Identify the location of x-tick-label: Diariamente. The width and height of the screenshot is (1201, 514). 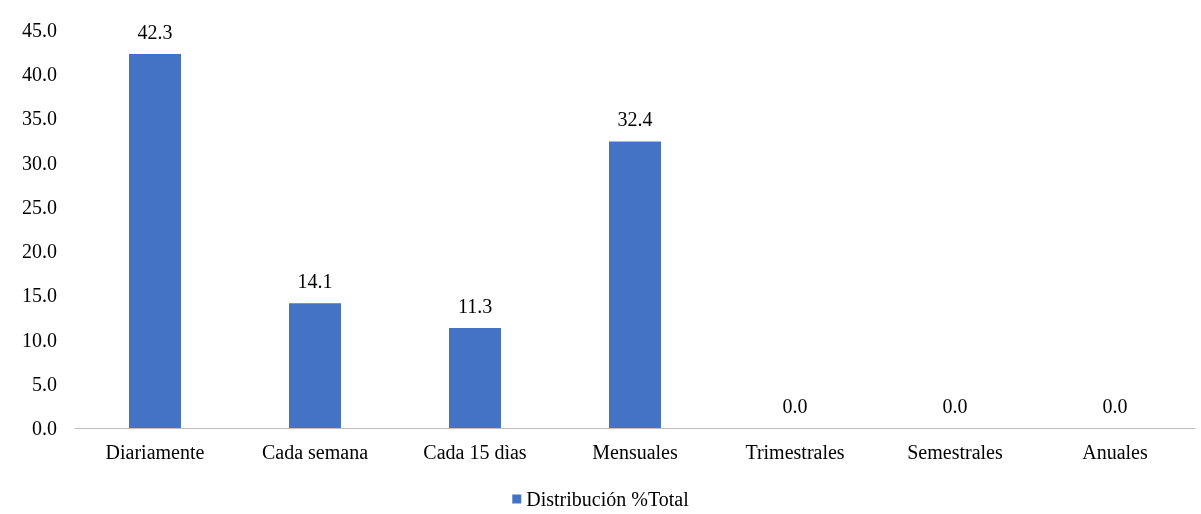
(155, 452).